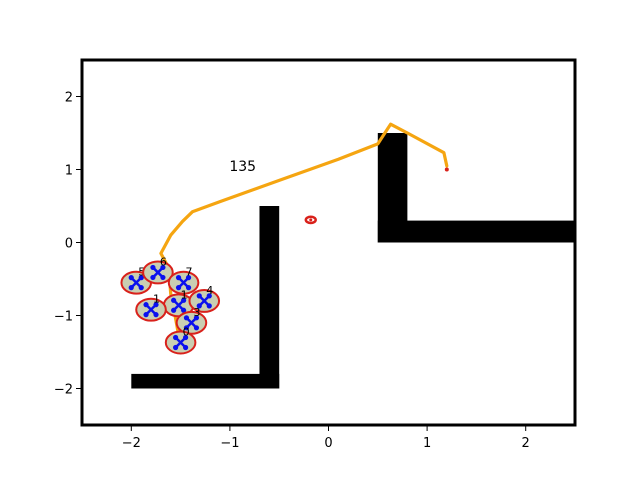 This screenshot has width=640, height=480. I want to click on x-tick-label: 2, so click(526, 443).